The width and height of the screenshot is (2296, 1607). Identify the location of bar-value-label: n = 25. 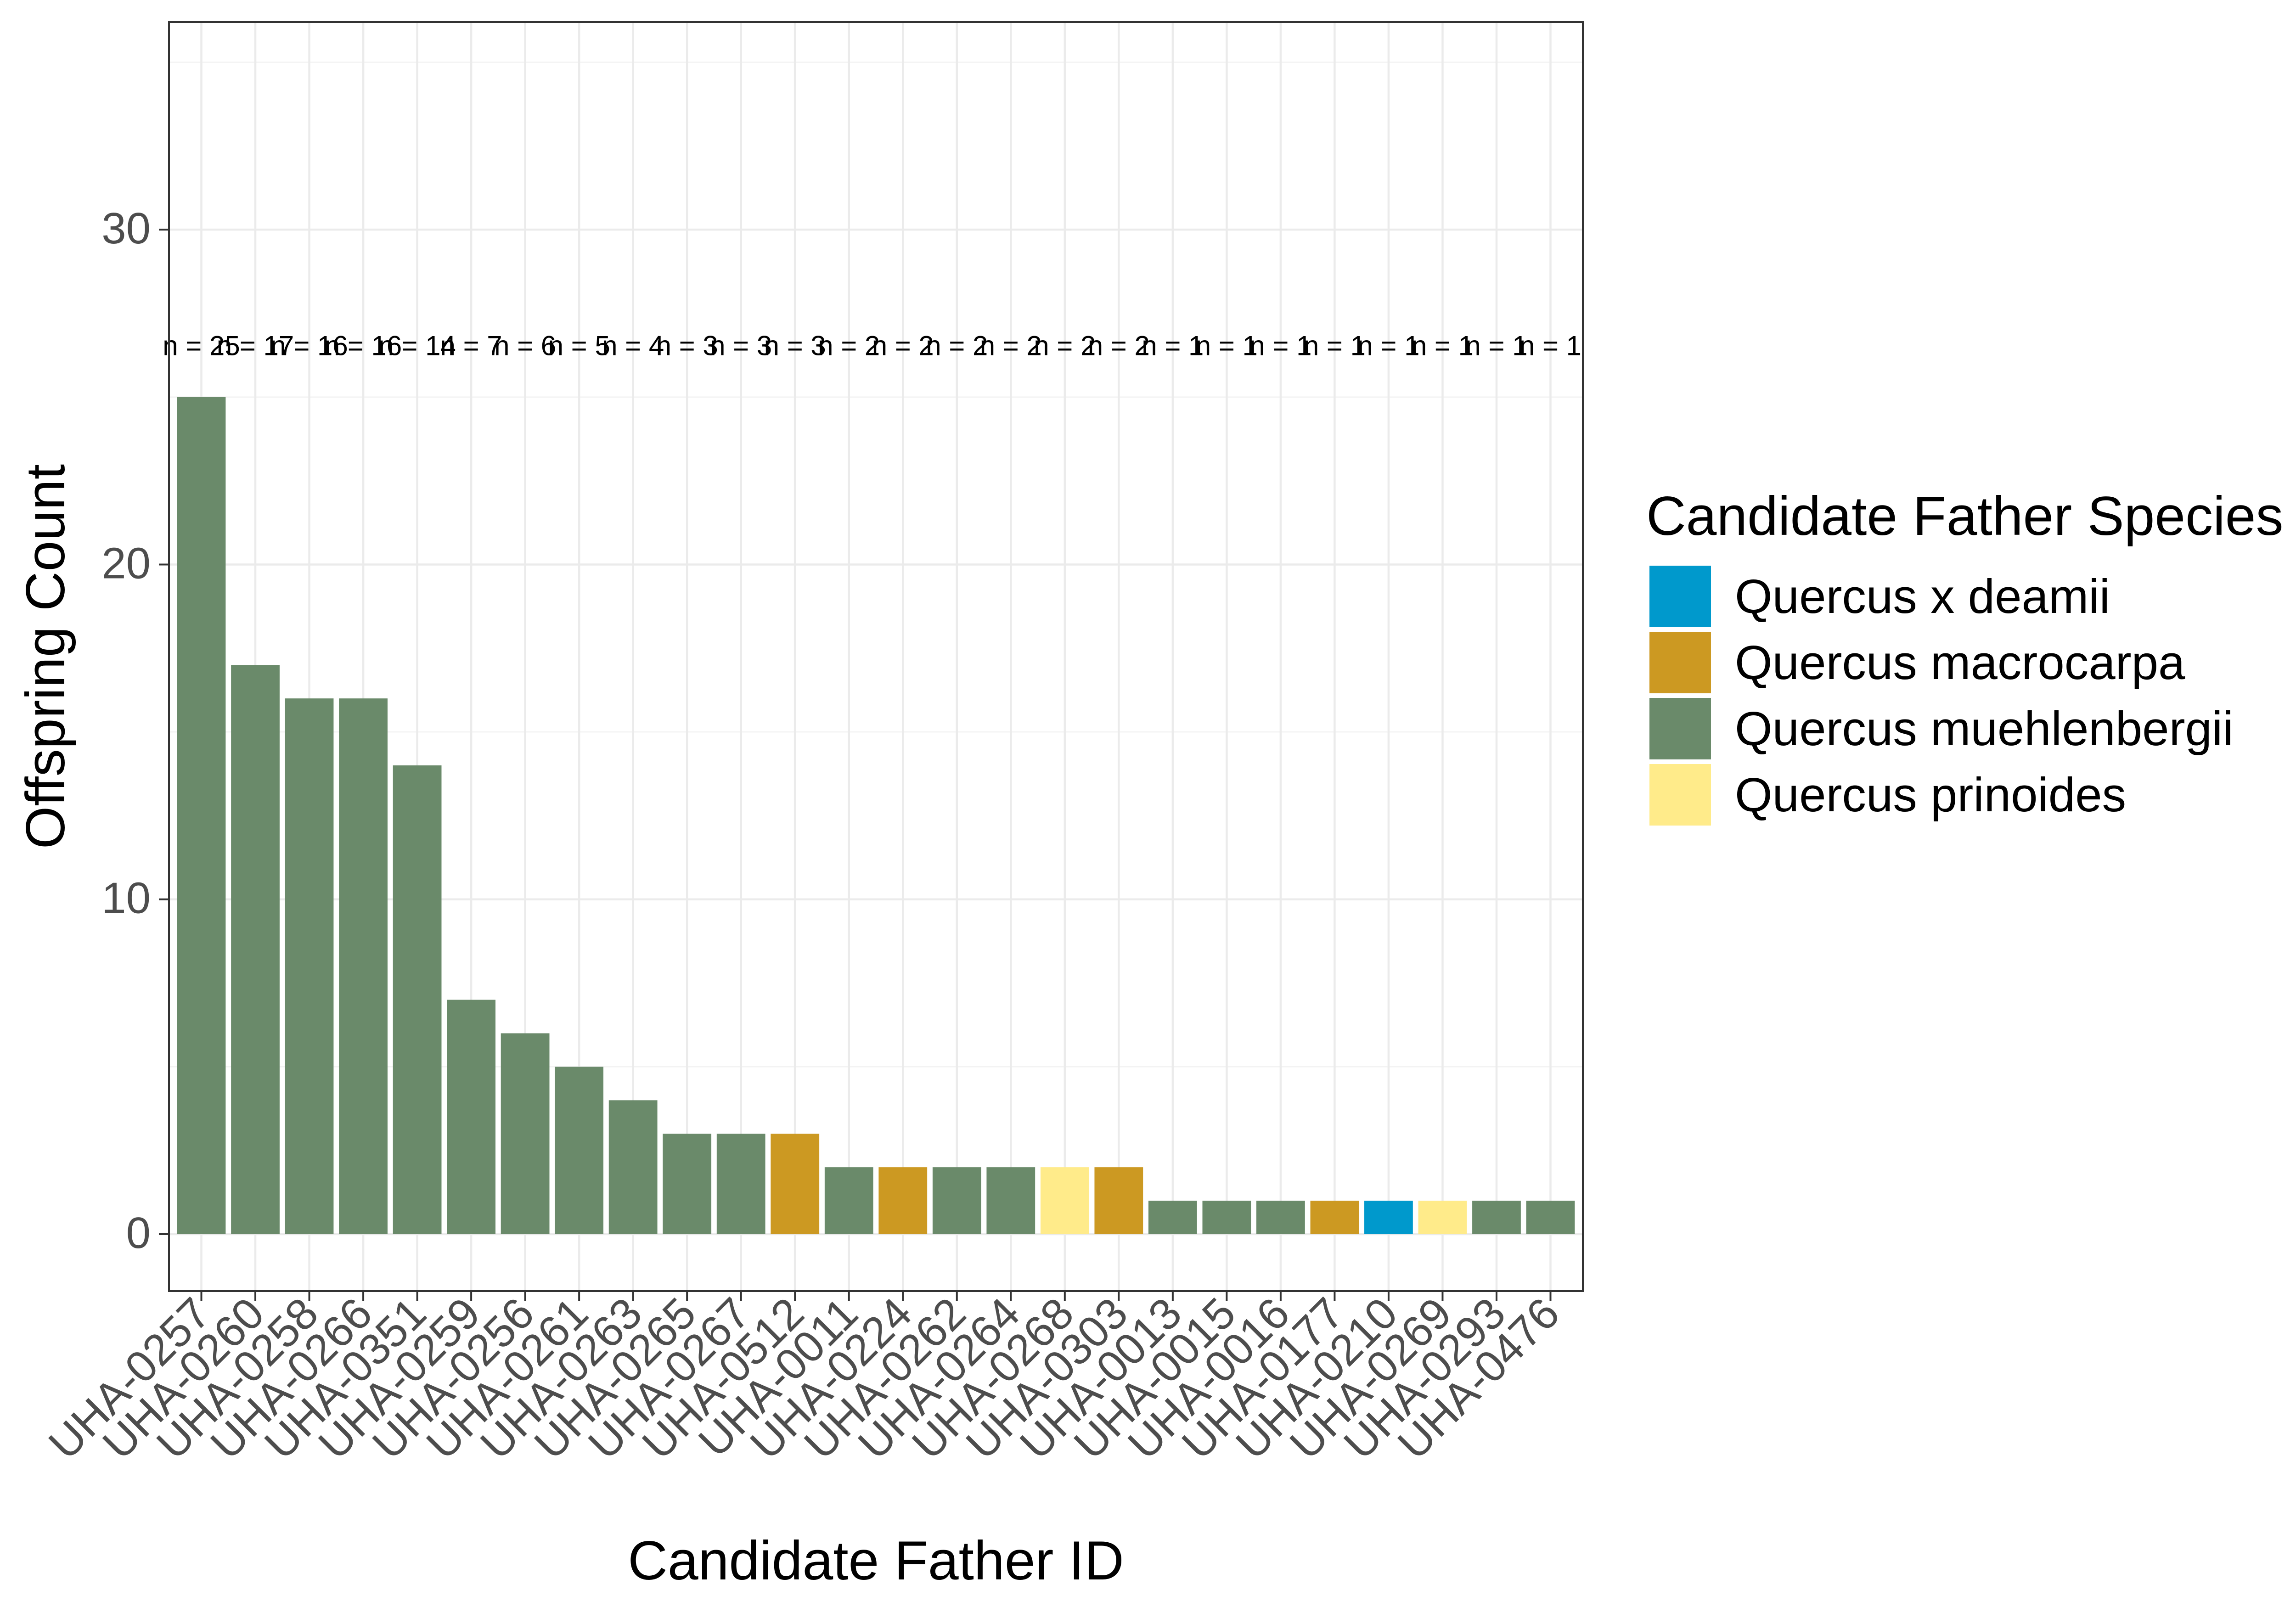
(201, 345).